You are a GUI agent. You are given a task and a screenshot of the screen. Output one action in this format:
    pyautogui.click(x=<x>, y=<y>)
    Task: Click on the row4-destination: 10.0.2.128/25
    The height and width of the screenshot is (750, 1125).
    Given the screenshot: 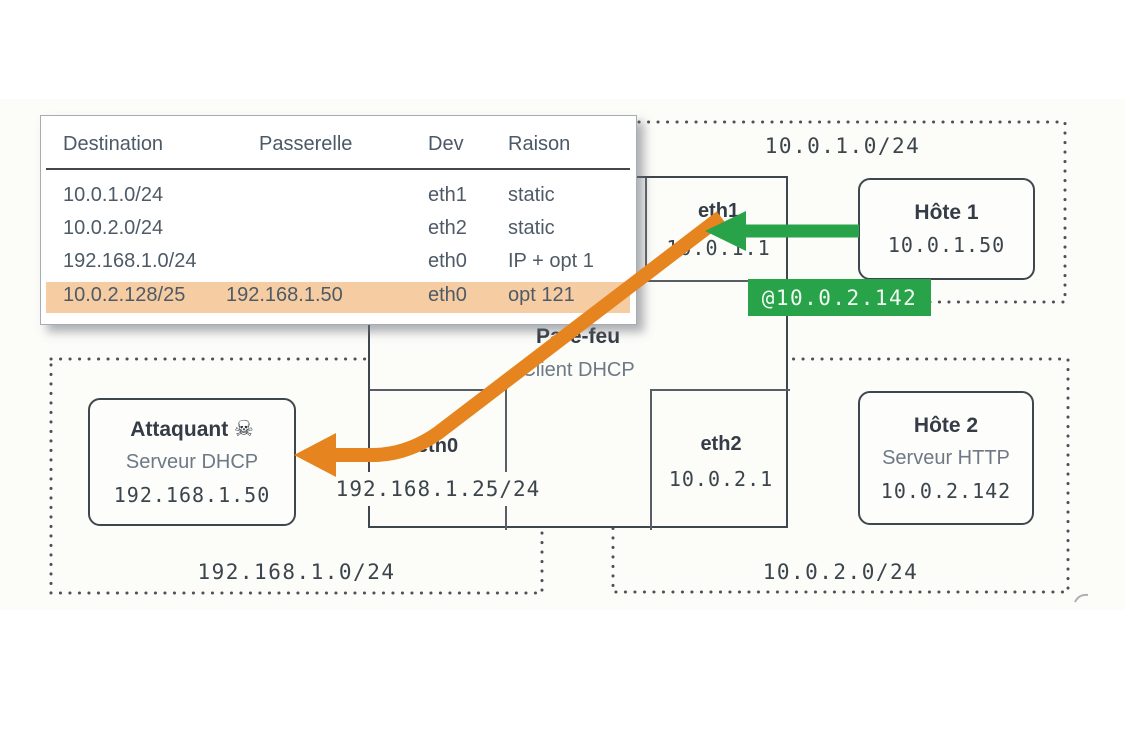 What is the action you would take?
    pyautogui.click(x=124, y=295)
    